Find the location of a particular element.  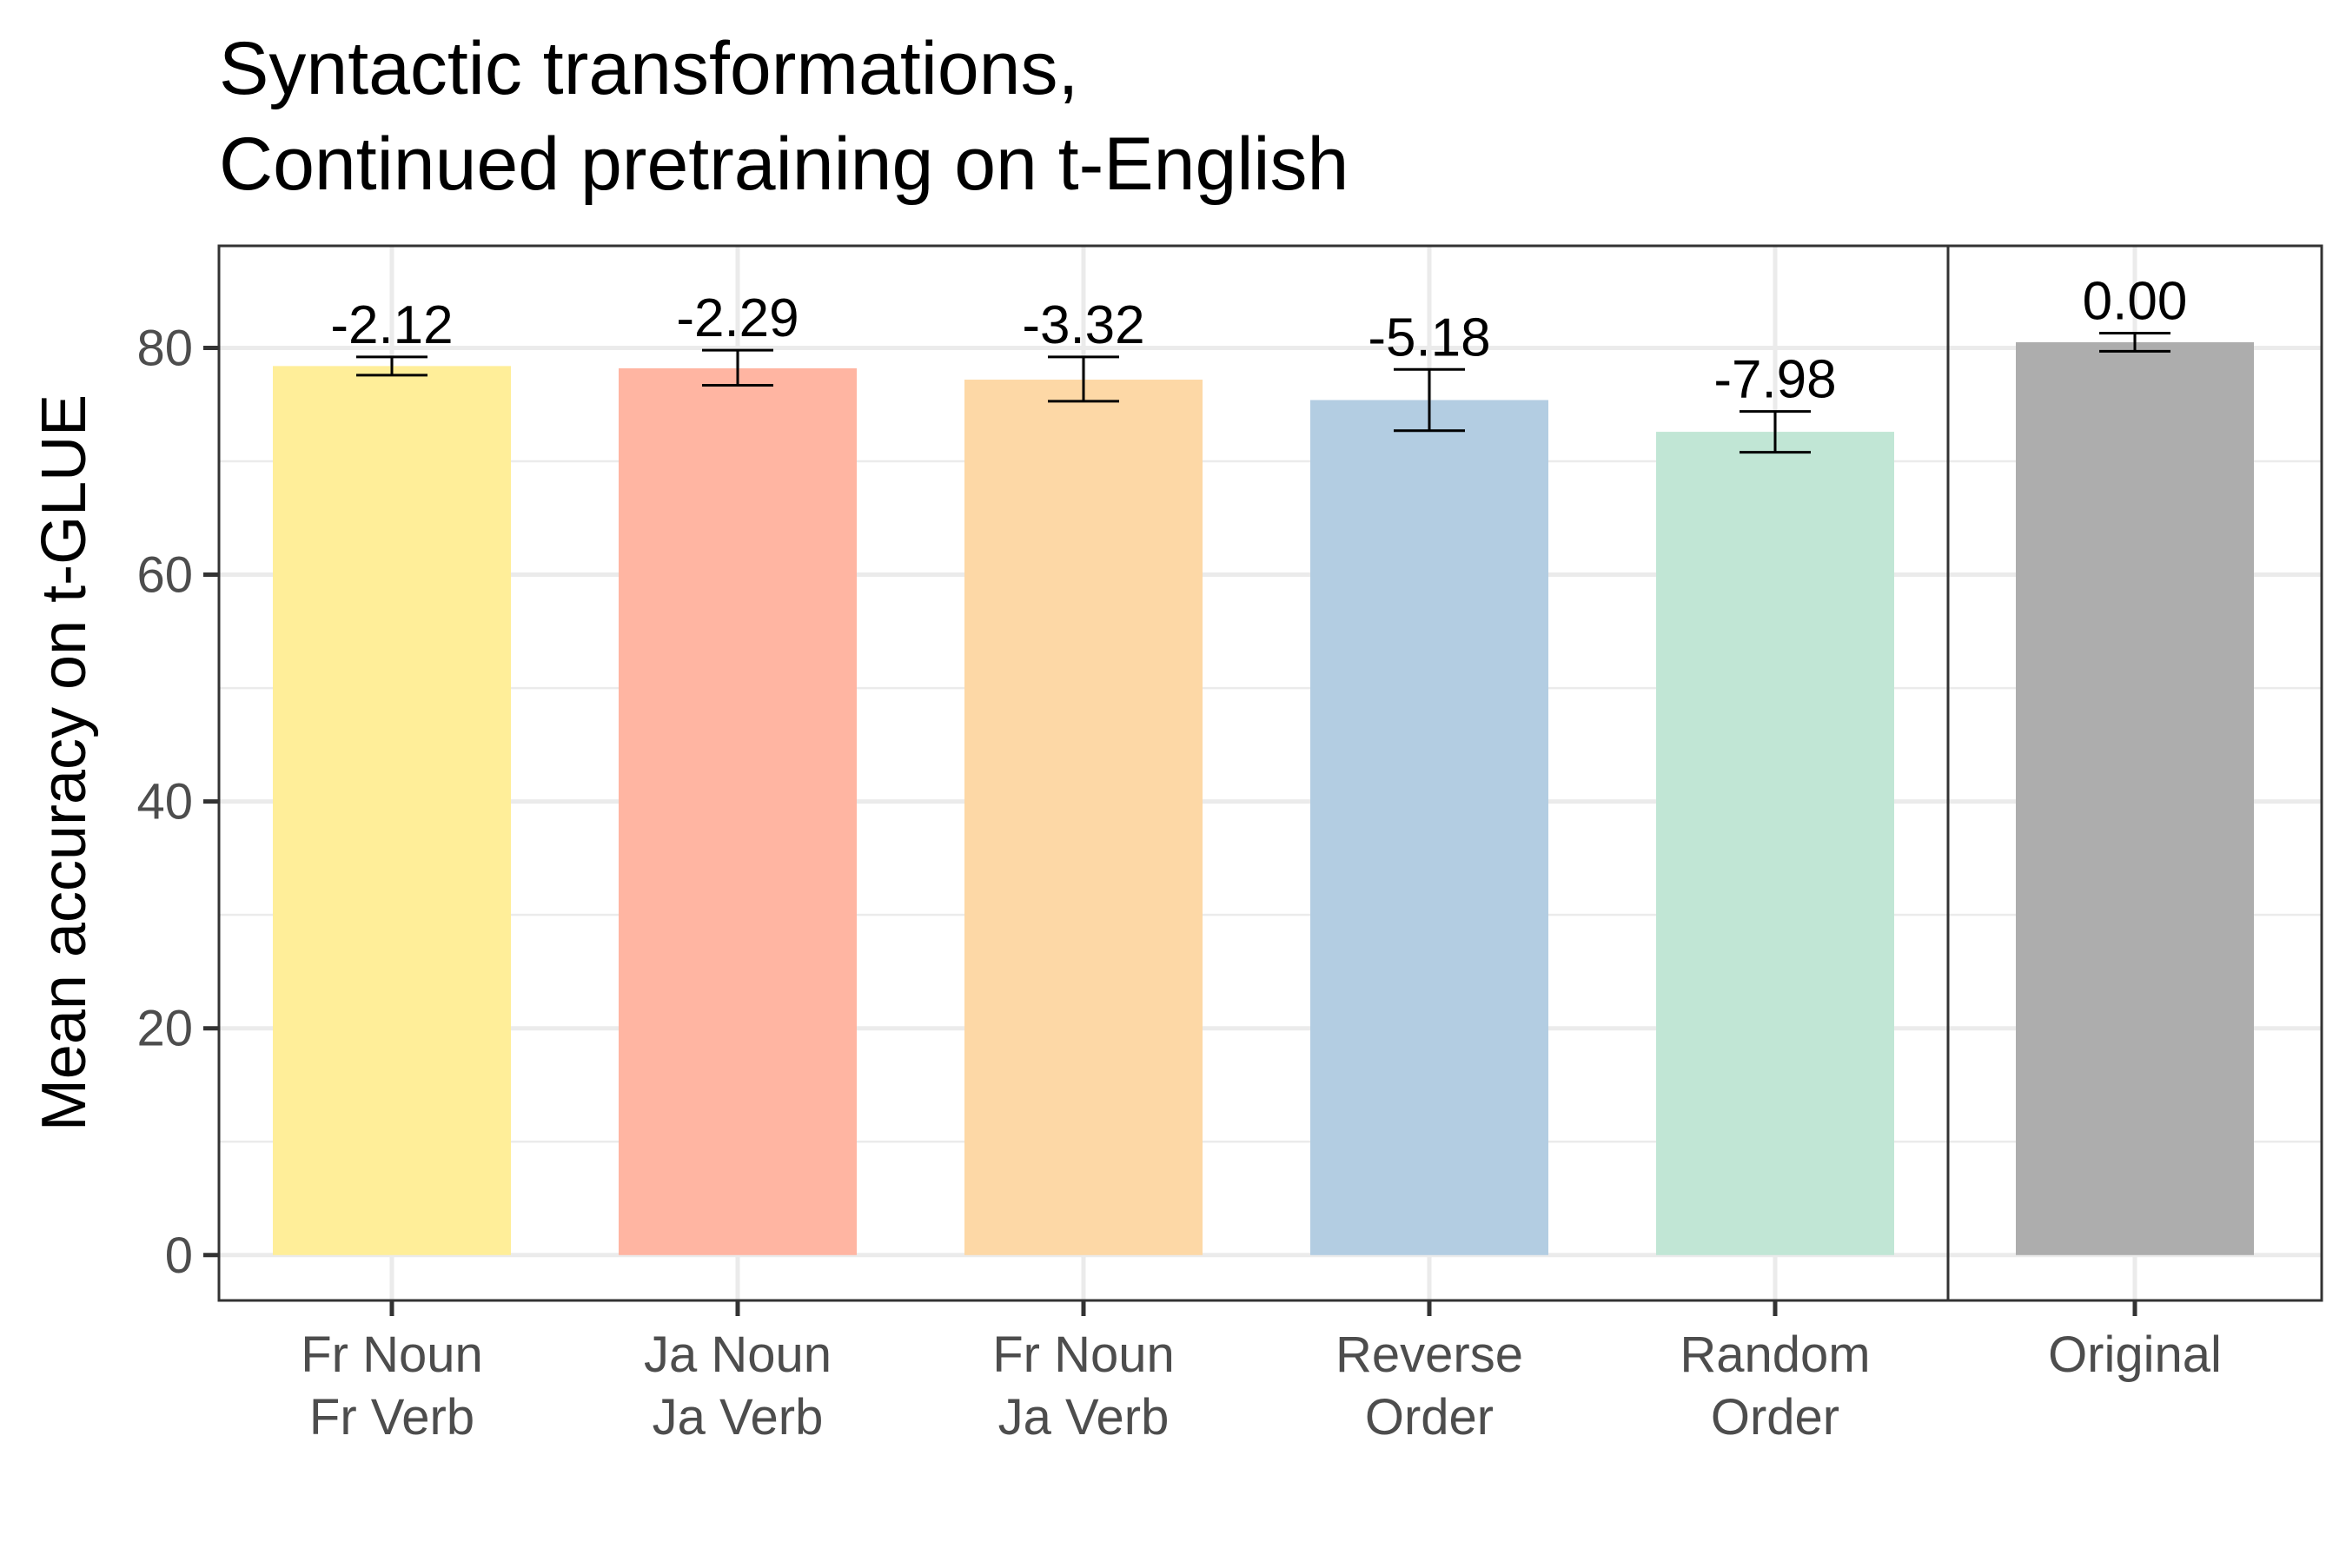

x-tick-label: Original is located at coordinates (2135, 1355).